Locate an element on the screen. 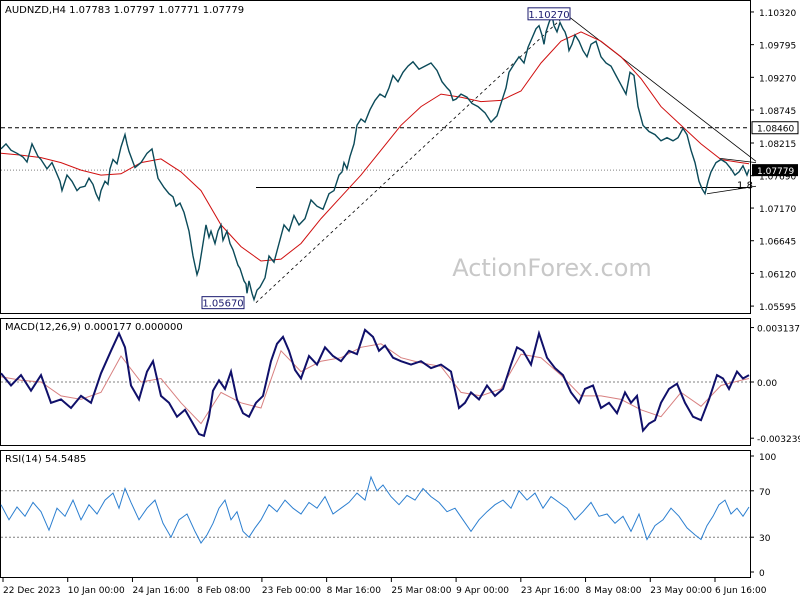  macd-signal-line is located at coordinates (375, 384).